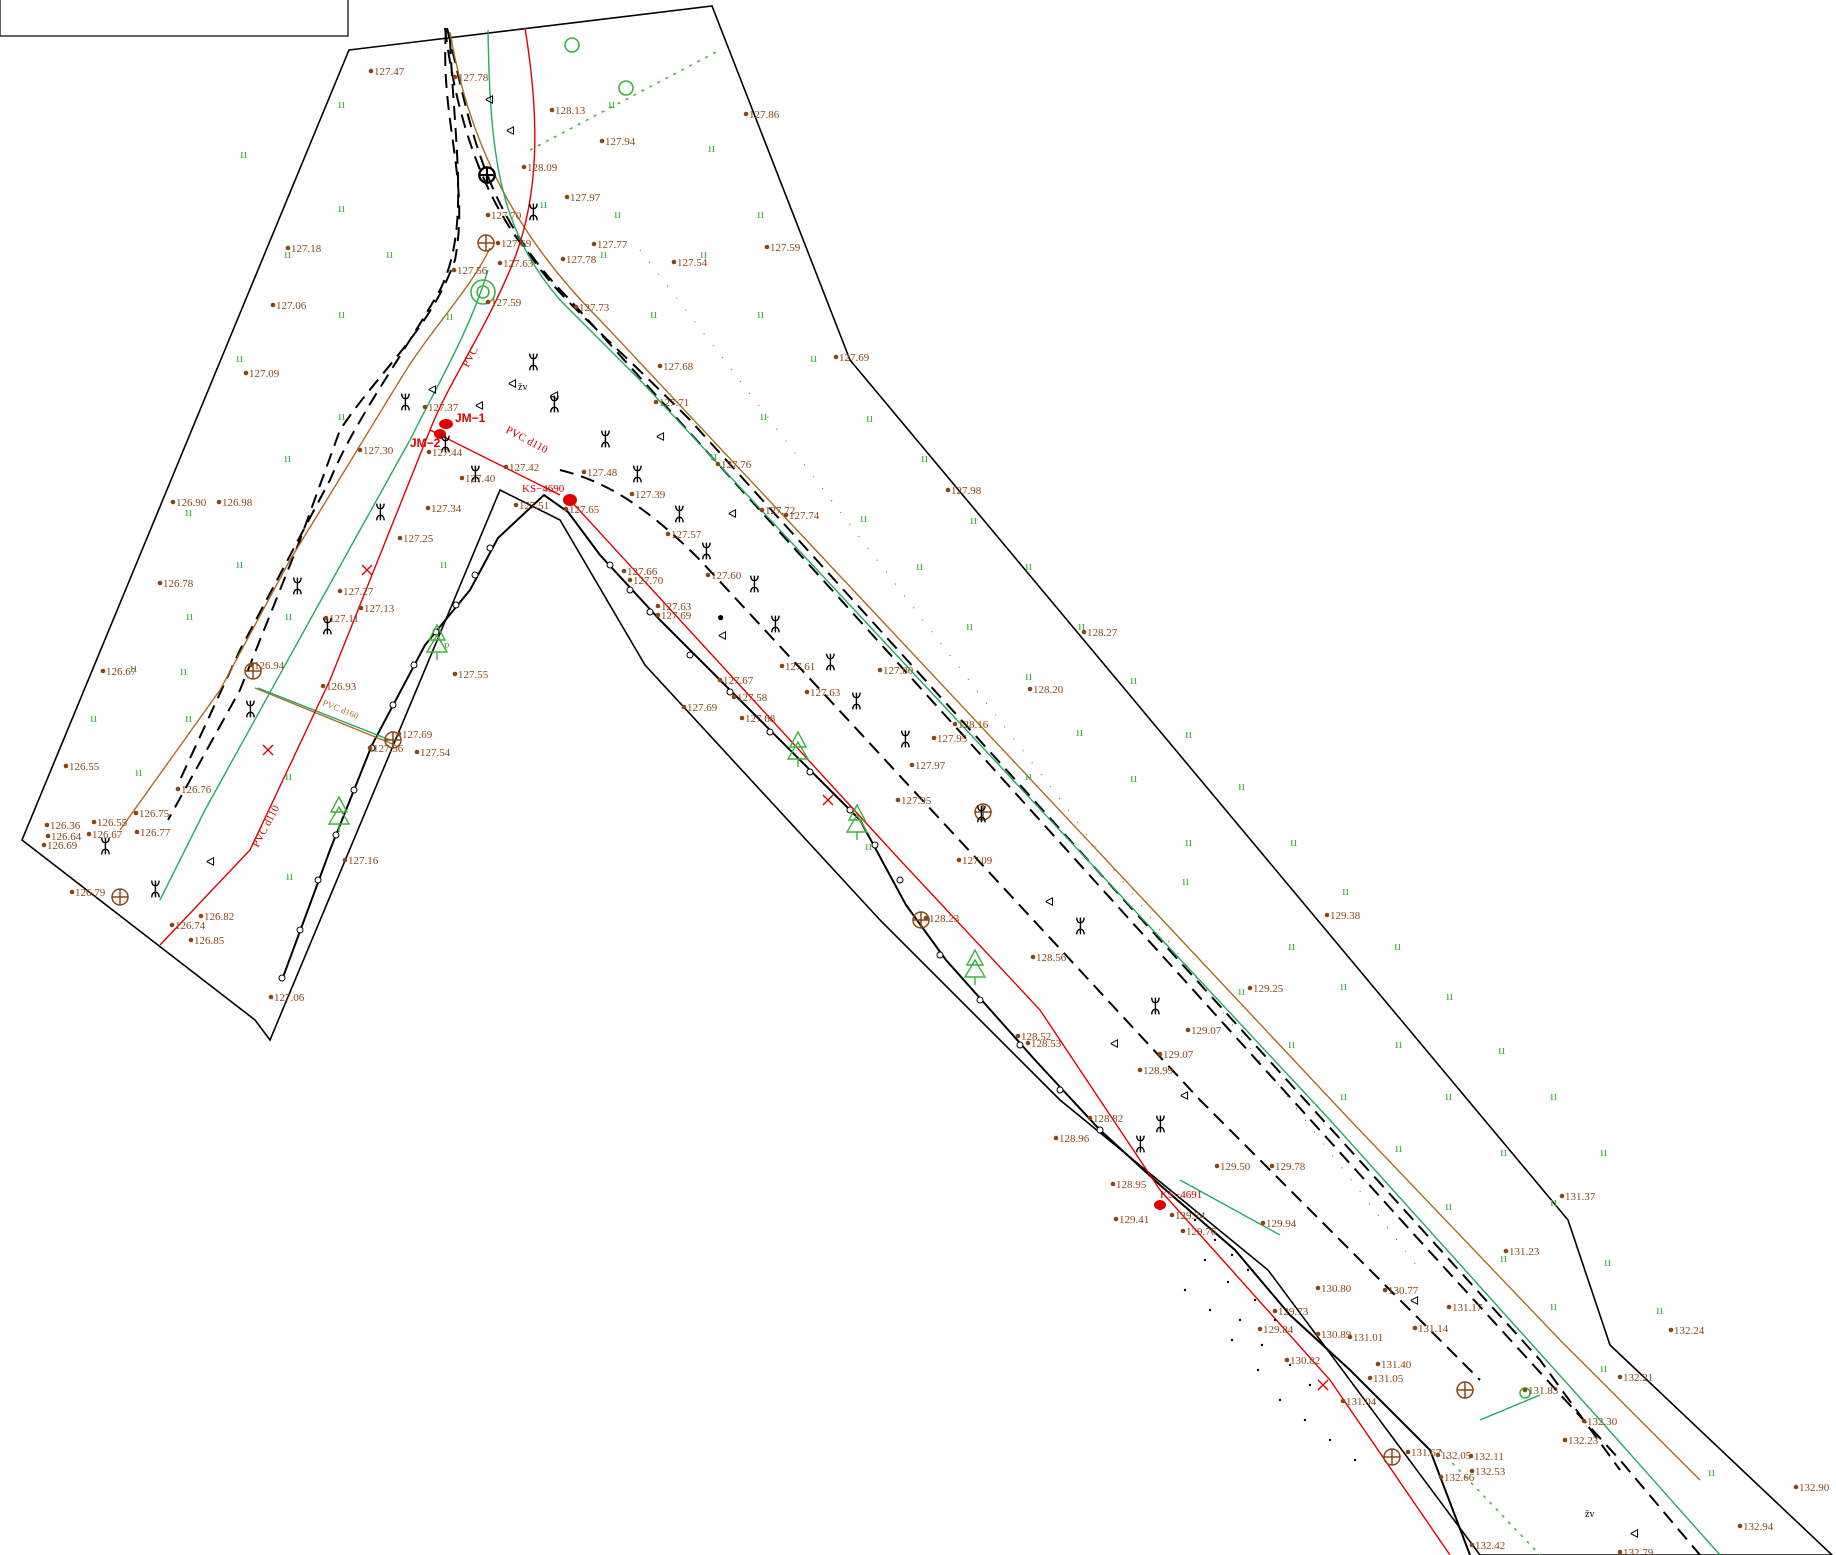 The image size is (1836, 1555). Describe the element at coordinates (1489, 1457) in the screenshot. I see `spot-height-label: 132.11` at that location.